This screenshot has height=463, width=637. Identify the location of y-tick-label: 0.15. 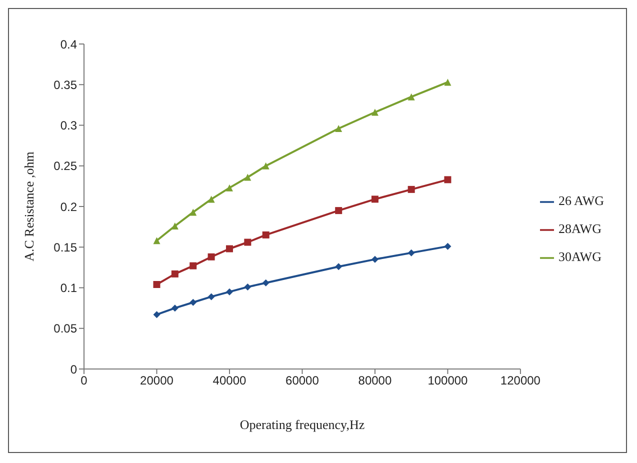
(66, 247).